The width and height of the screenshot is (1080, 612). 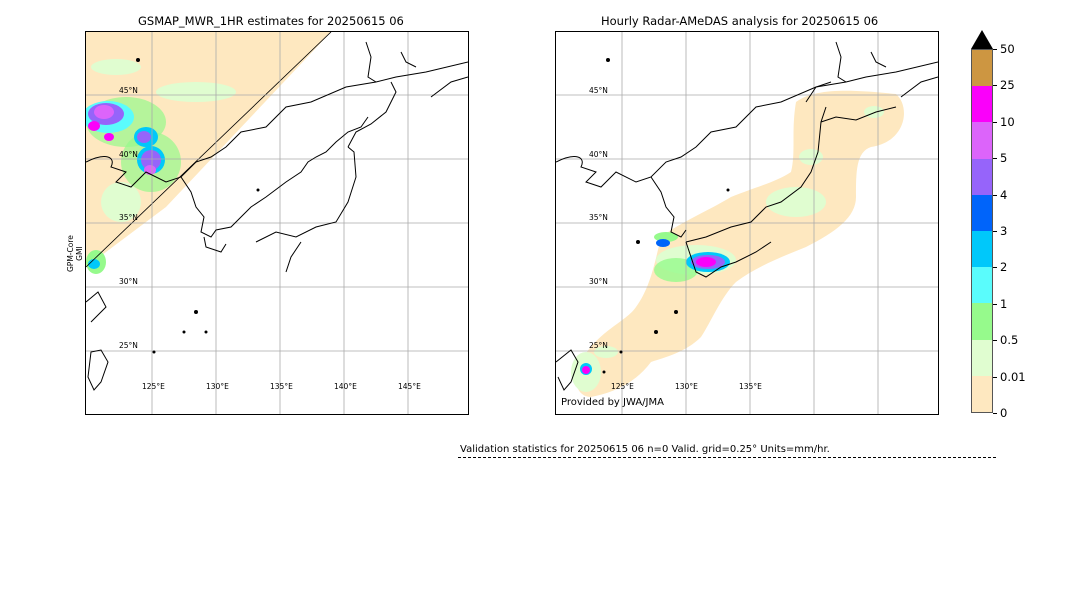 What do you see at coordinates (1007, 49) in the screenshot?
I see `colorbar-label-50: 50` at bounding box center [1007, 49].